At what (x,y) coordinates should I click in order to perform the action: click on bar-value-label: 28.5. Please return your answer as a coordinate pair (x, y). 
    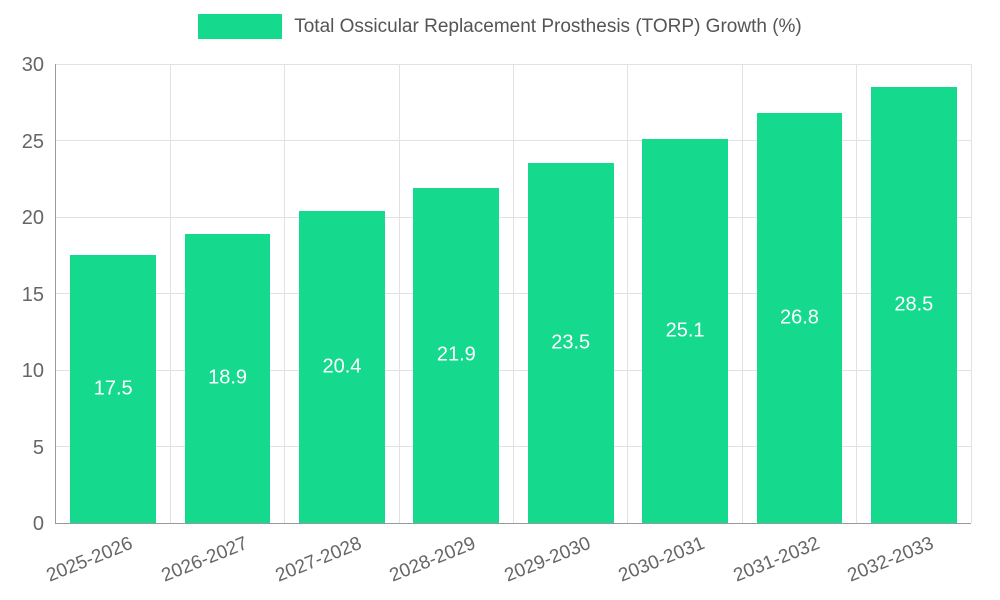
    Looking at the image, I should click on (914, 304).